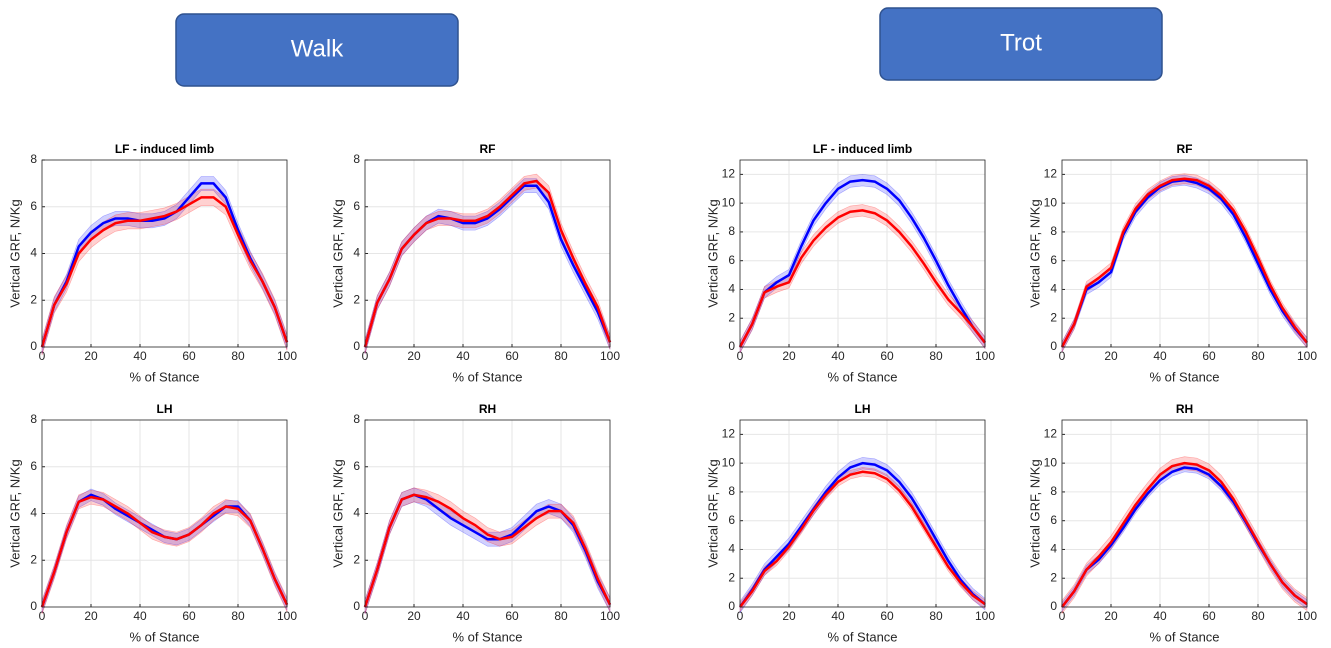 Image resolution: width=1331 pixels, height=648 pixels. What do you see at coordinates (164, 149) in the screenshot?
I see `chart-title: LF - induced limb` at bounding box center [164, 149].